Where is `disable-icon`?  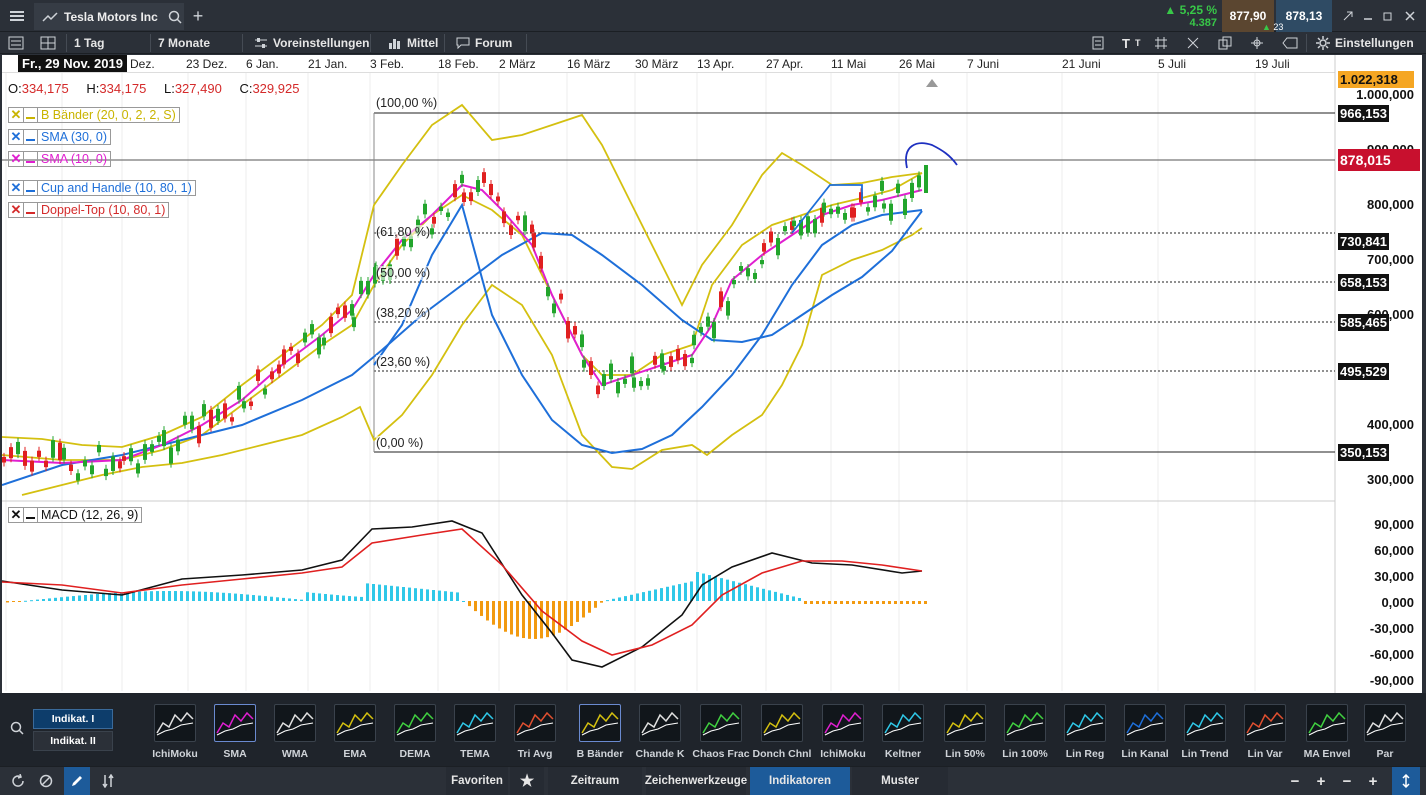 disable-icon is located at coordinates (46, 781).